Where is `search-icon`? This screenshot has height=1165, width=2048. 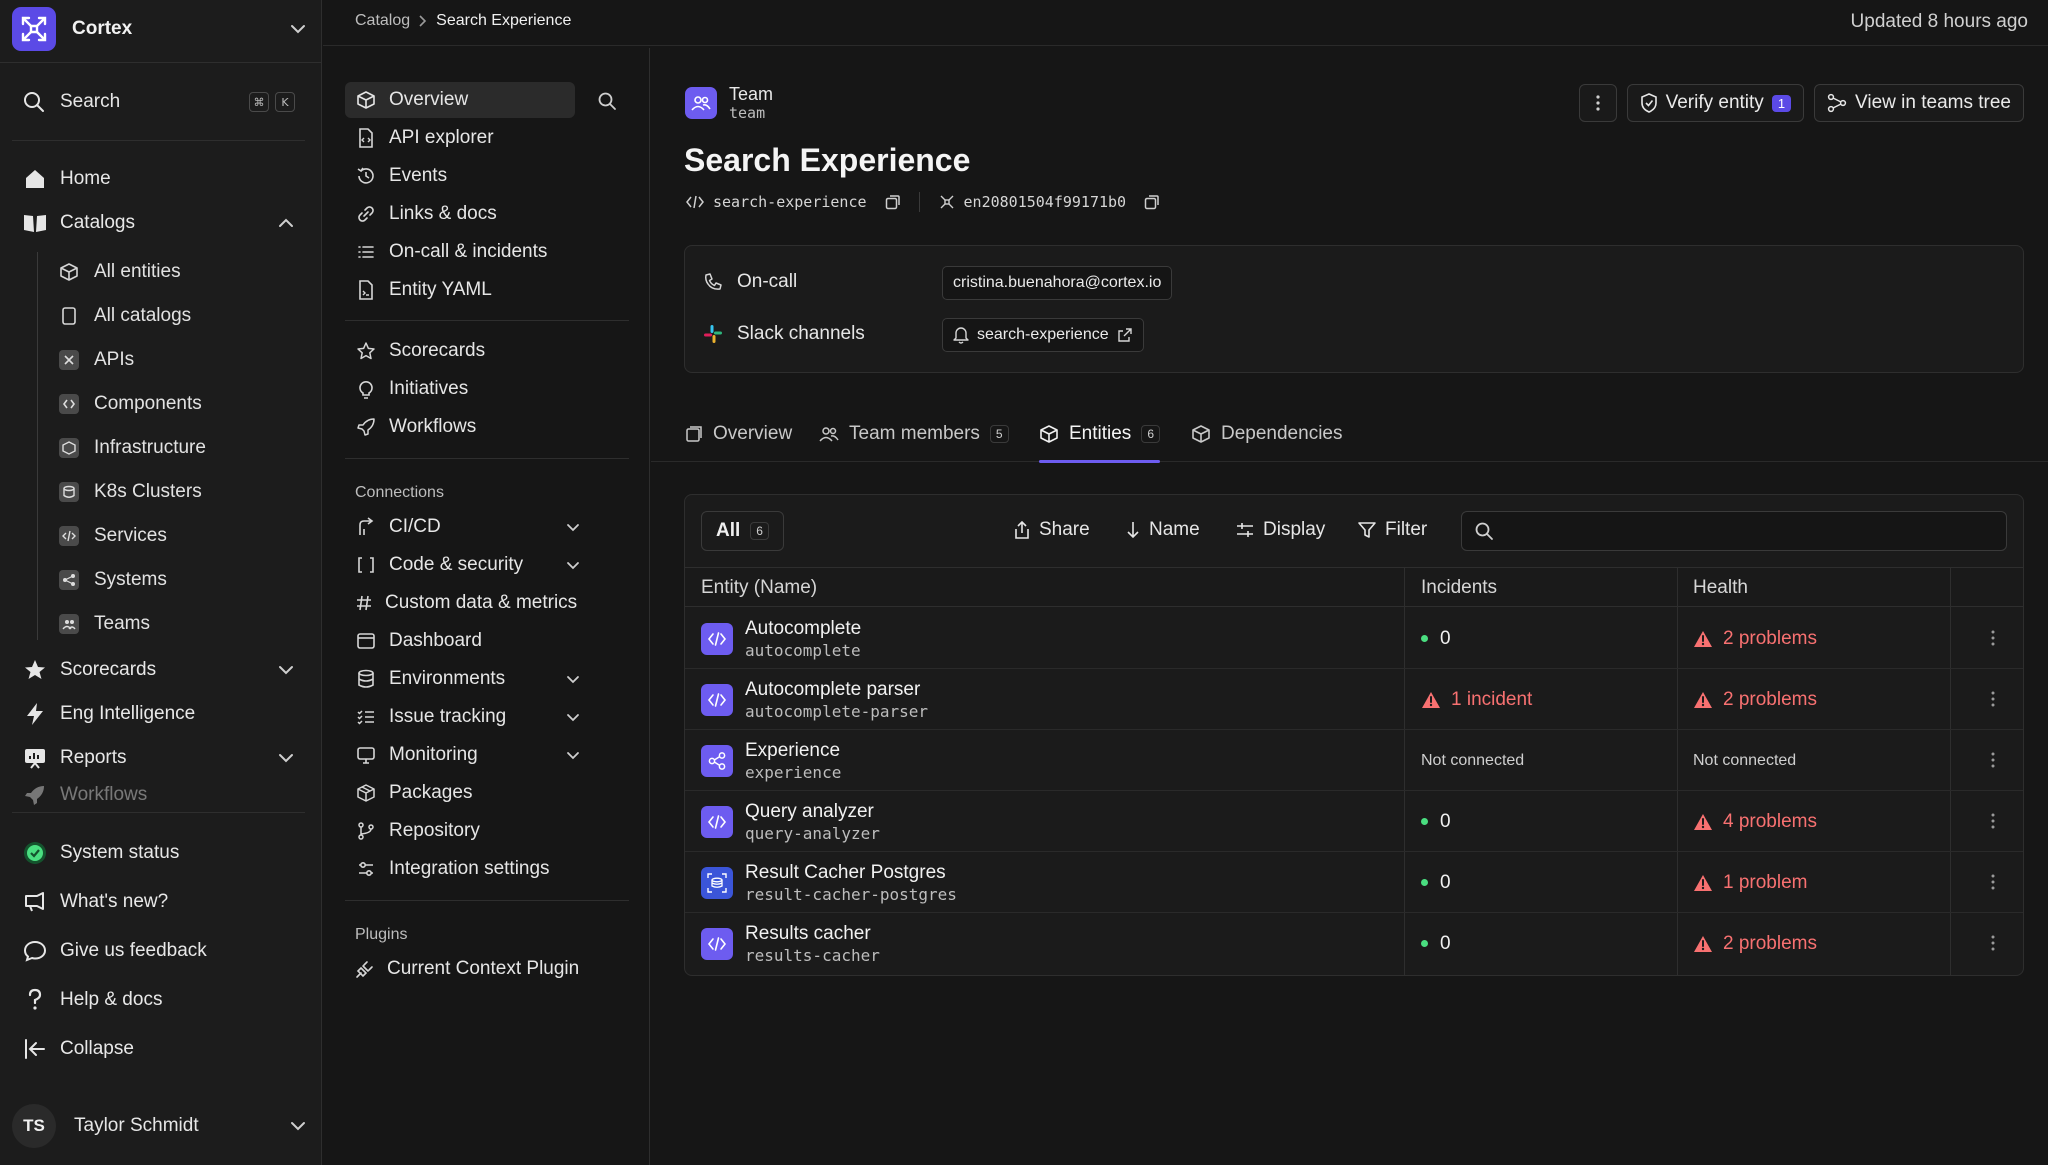
search-icon is located at coordinates (607, 101).